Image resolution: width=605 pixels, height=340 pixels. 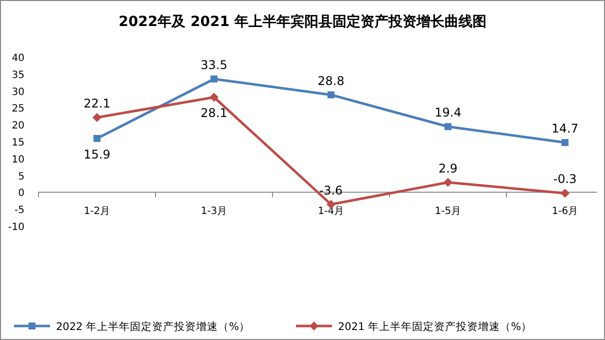 What do you see at coordinates (18, 75) in the screenshot?
I see `y-tick-label: 35` at bounding box center [18, 75].